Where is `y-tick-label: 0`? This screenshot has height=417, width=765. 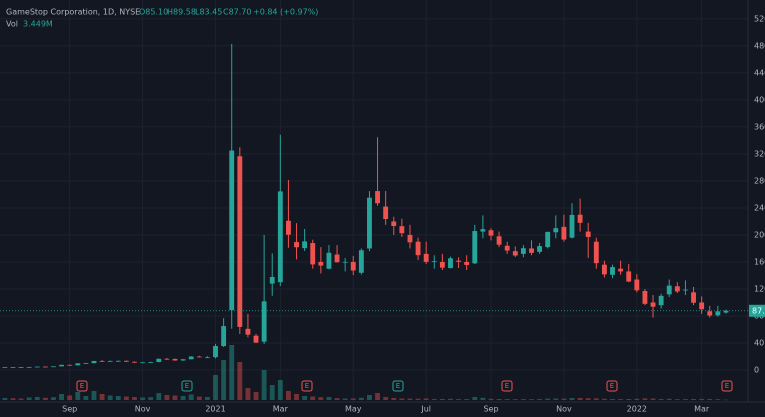 y-tick-label: 0 is located at coordinates (756, 370).